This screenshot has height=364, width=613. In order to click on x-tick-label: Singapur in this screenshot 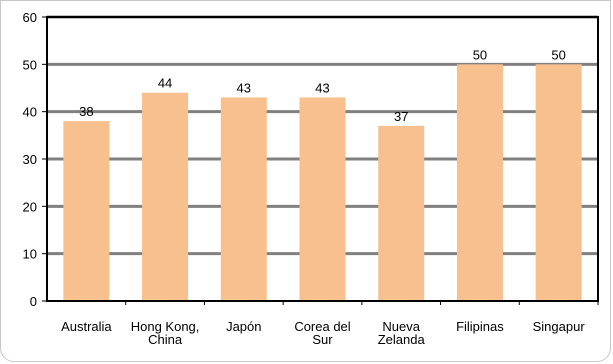, I will do `click(559, 326)`.